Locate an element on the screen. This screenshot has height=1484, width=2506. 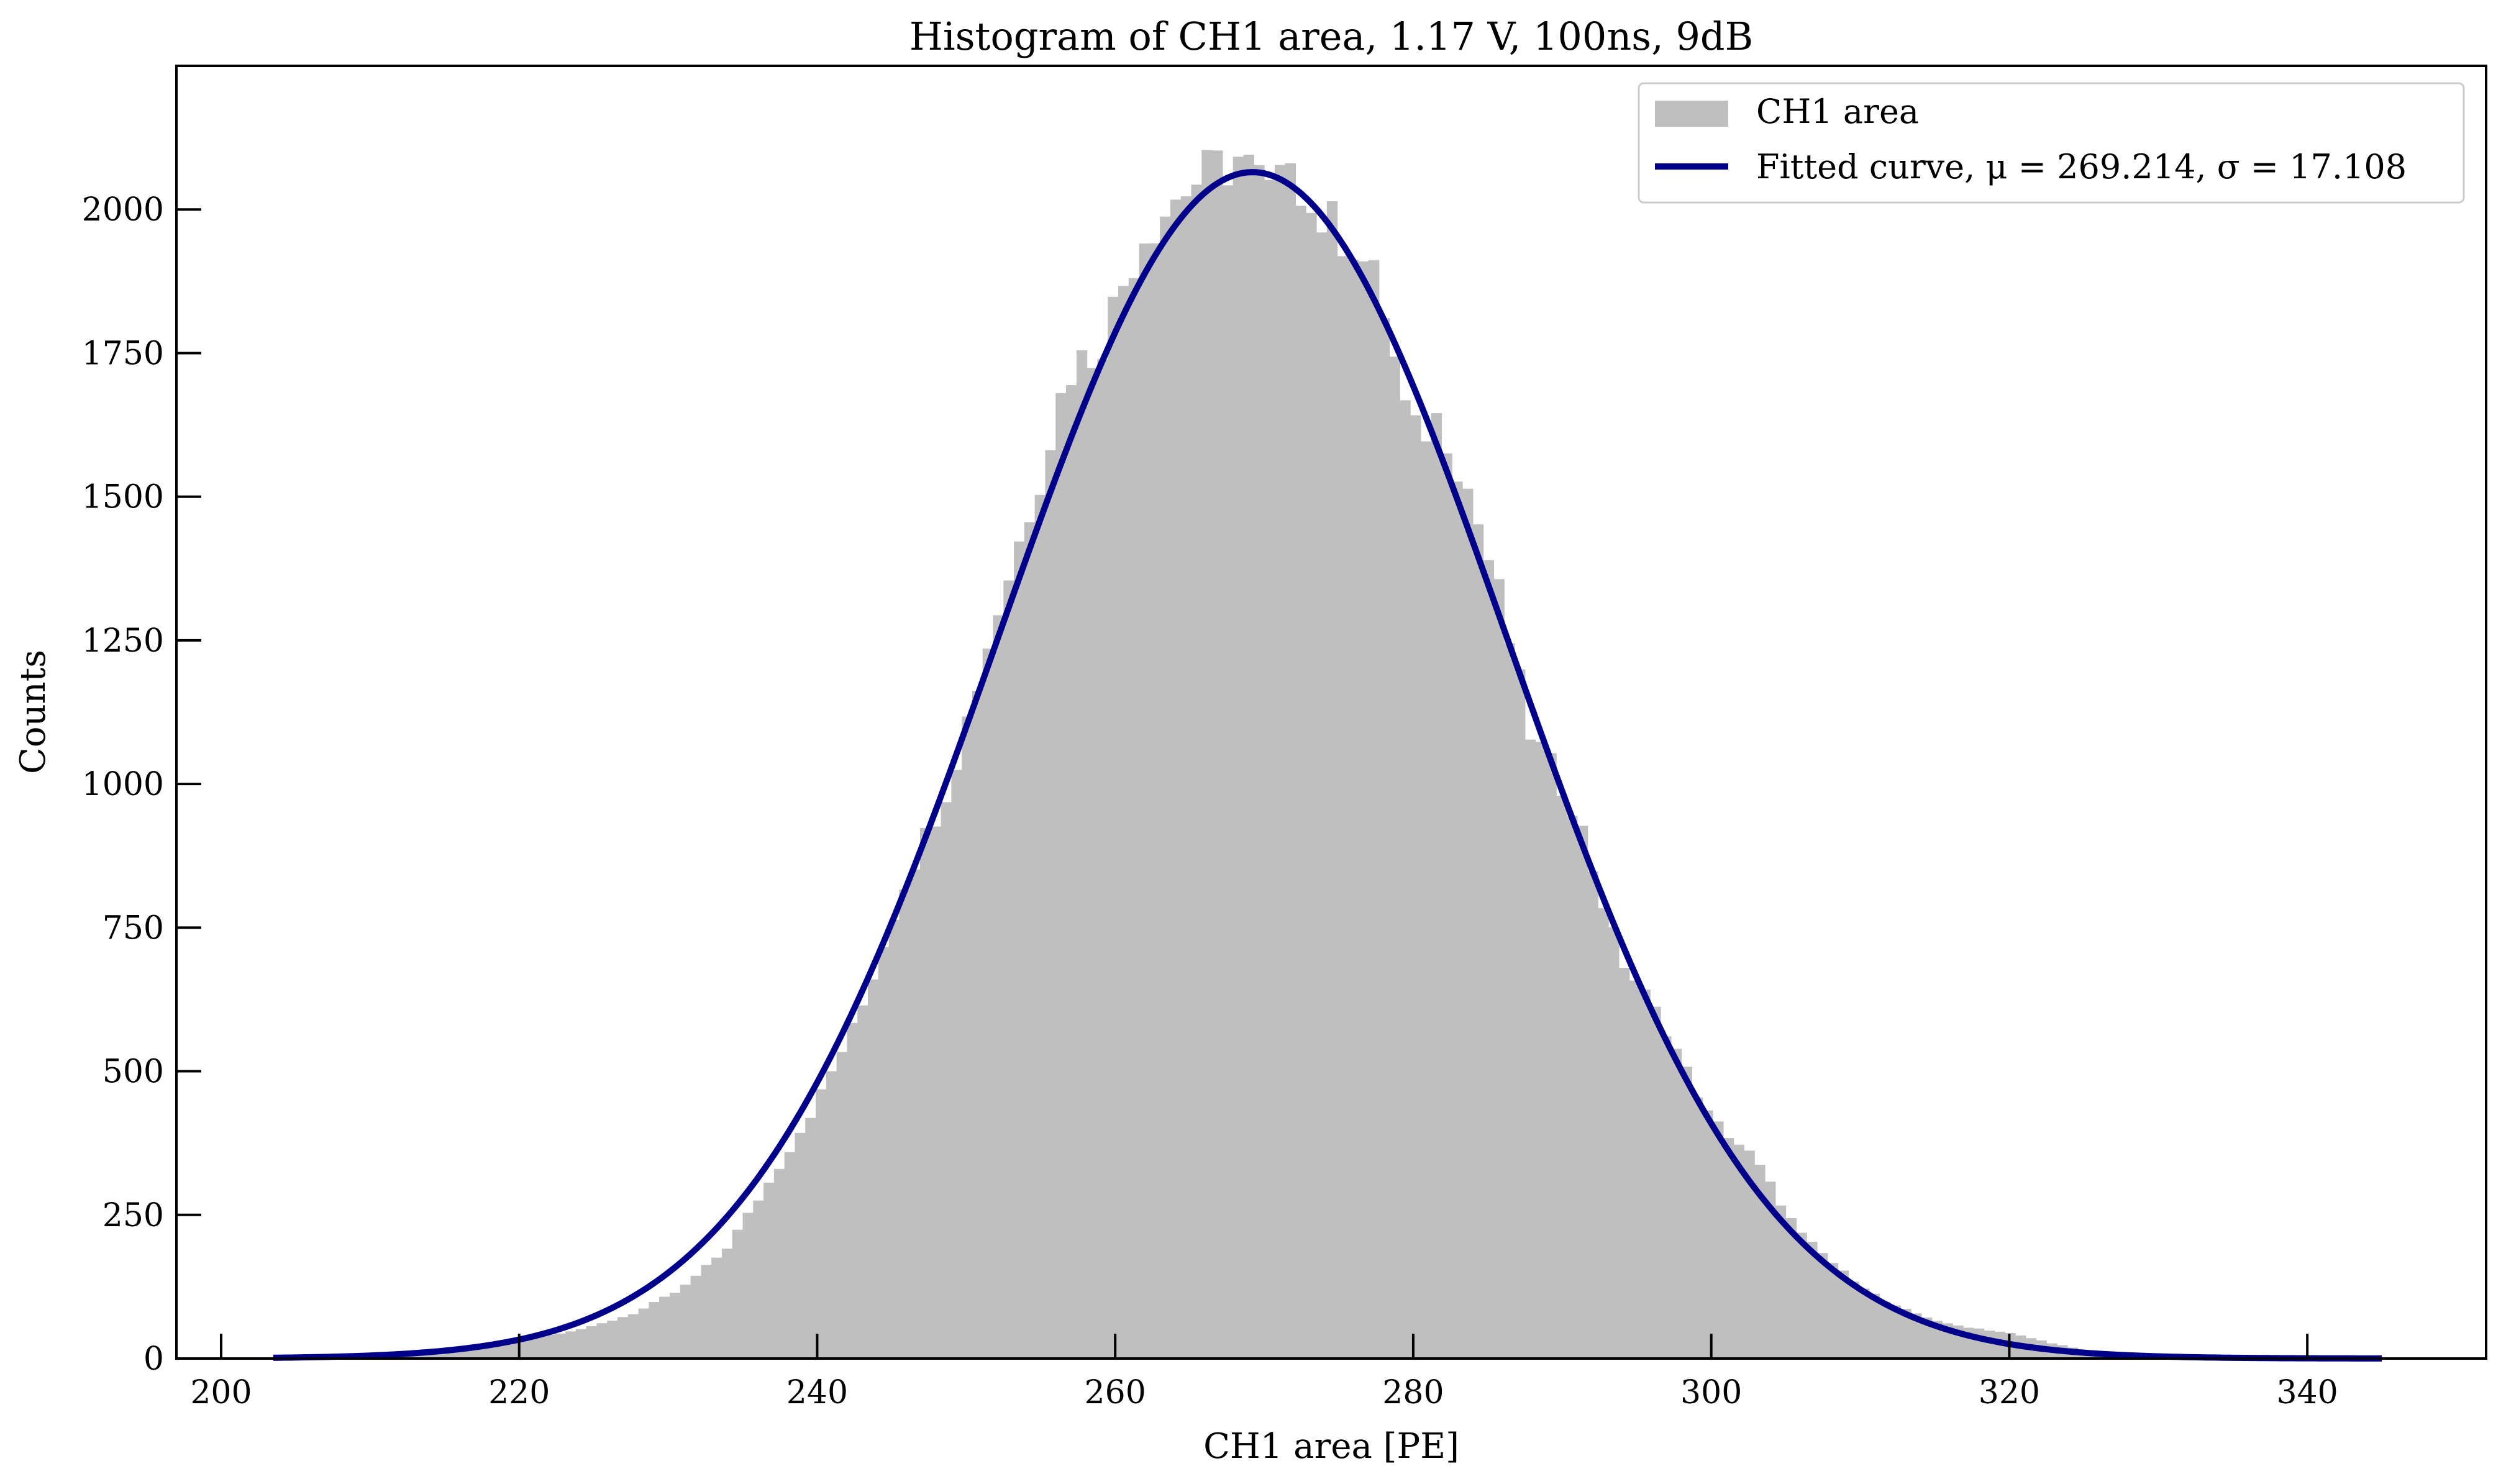
x-tick-label: 280 is located at coordinates (1413, 1392).